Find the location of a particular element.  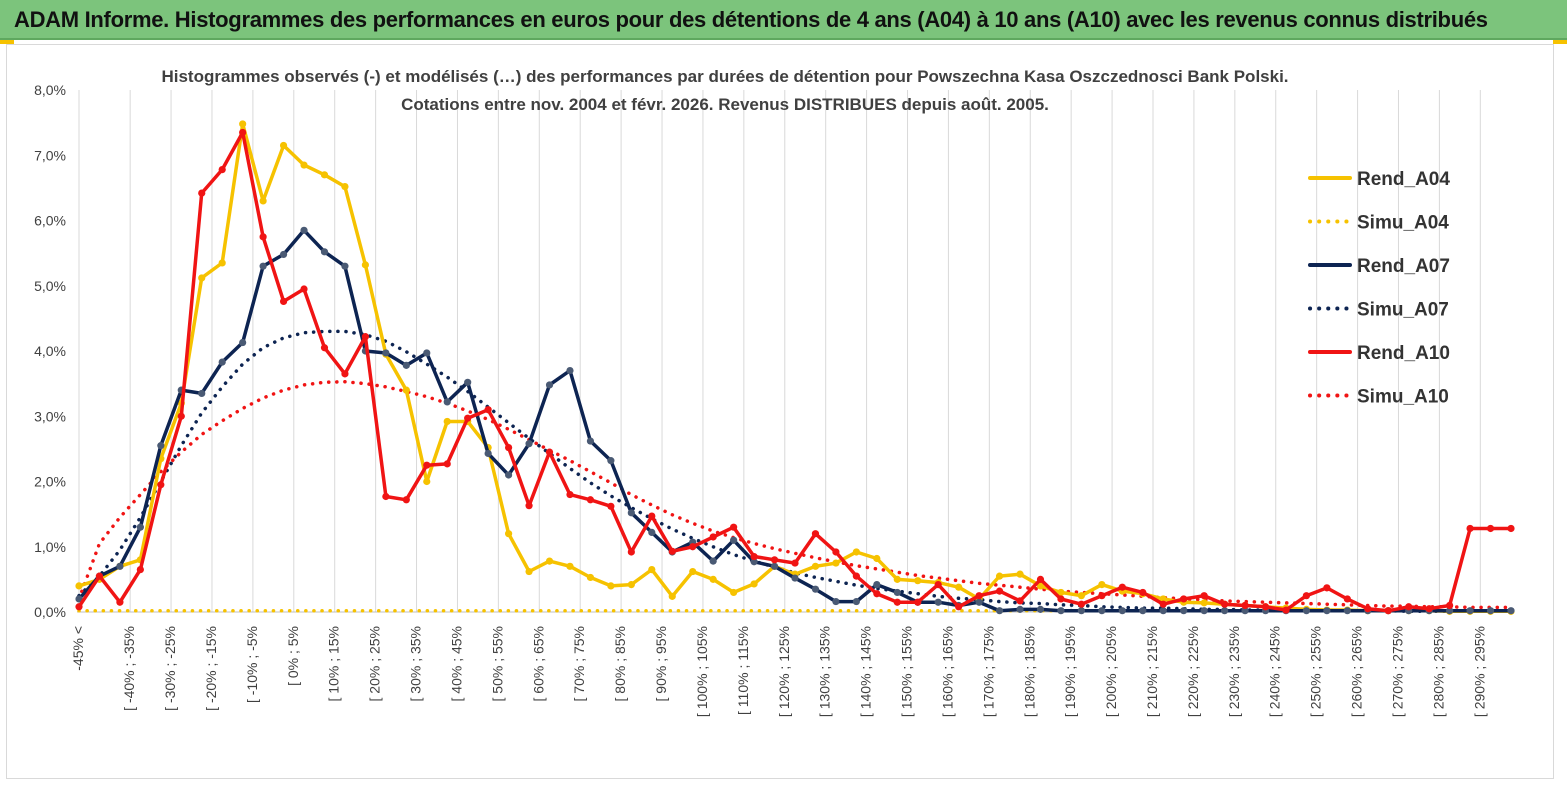

x-tick-label: [ 230% ; 235% is located at coordinates (1234, 671).